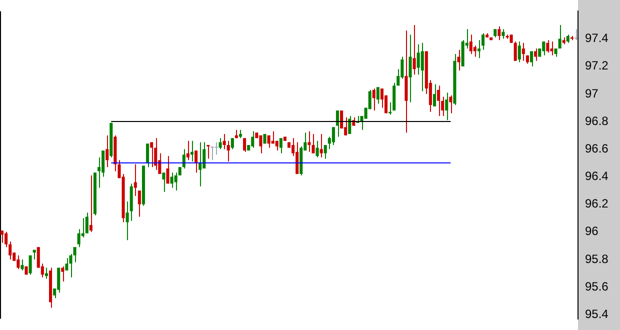 This screenshot has width=620, height=330. What do you see at coordinates (597, 259) in the screenshot?
I see `y-tick-label: 95.8` at bounding box center [597, 259].